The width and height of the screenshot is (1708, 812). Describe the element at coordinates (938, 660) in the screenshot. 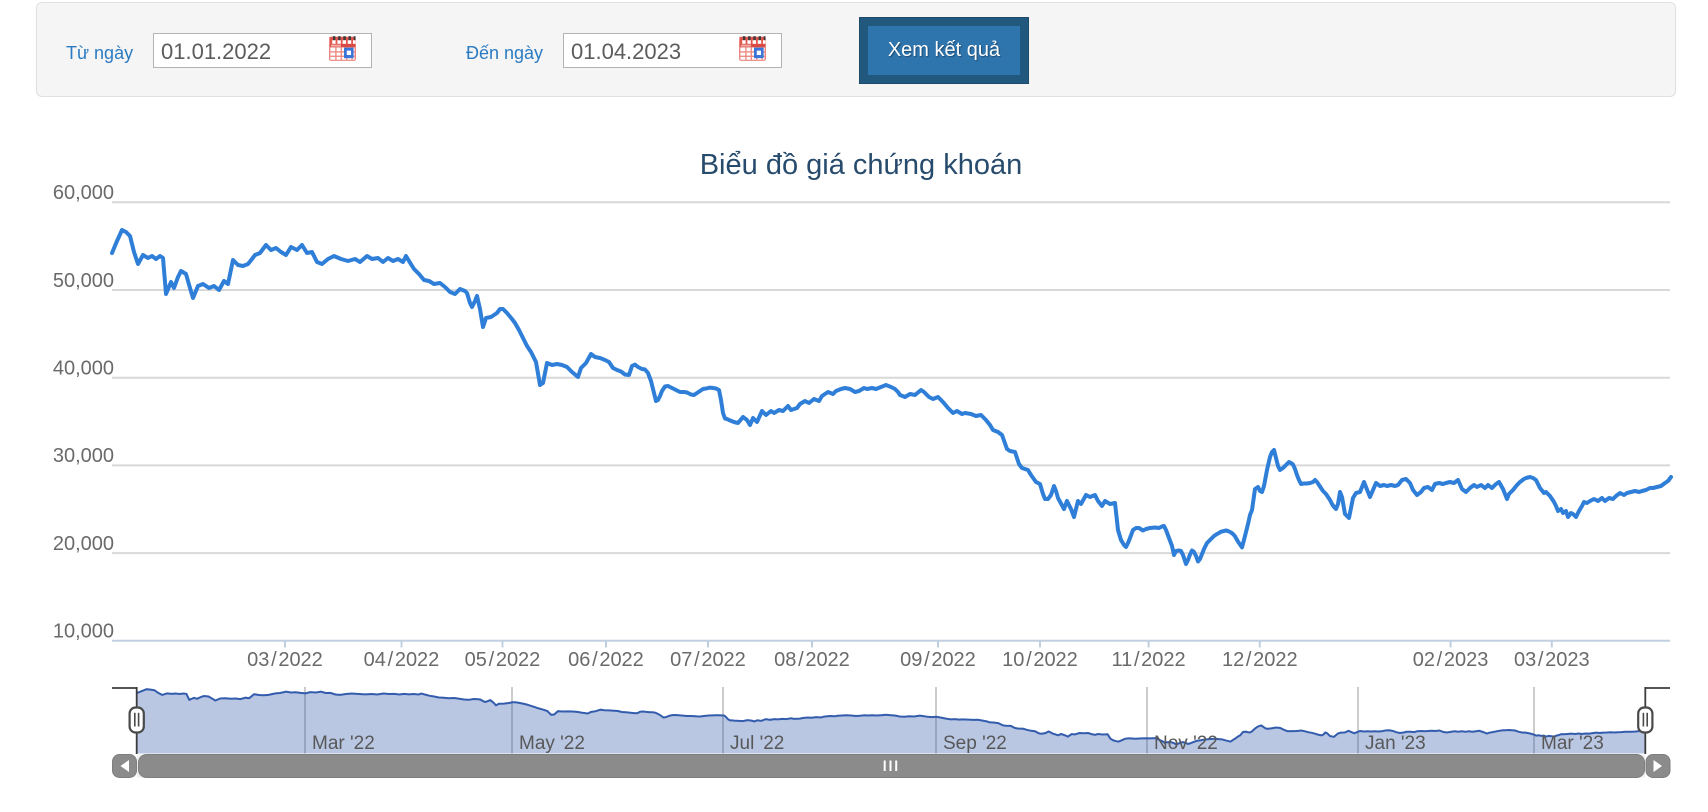

I see `svg-text: 09 / 2022` at that location.